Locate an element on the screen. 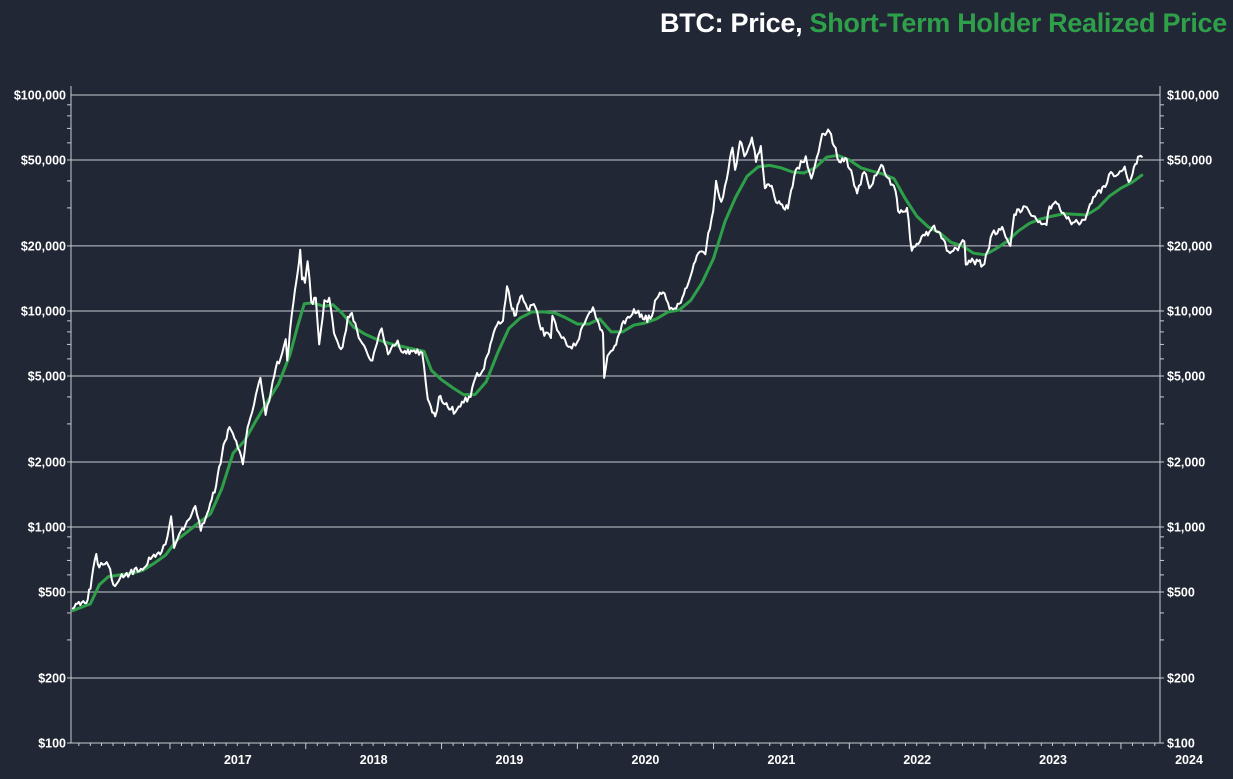 This screenshot has width=1233, height=779. y-tick-label-right: $500 is located at coordinates (1181, 593).